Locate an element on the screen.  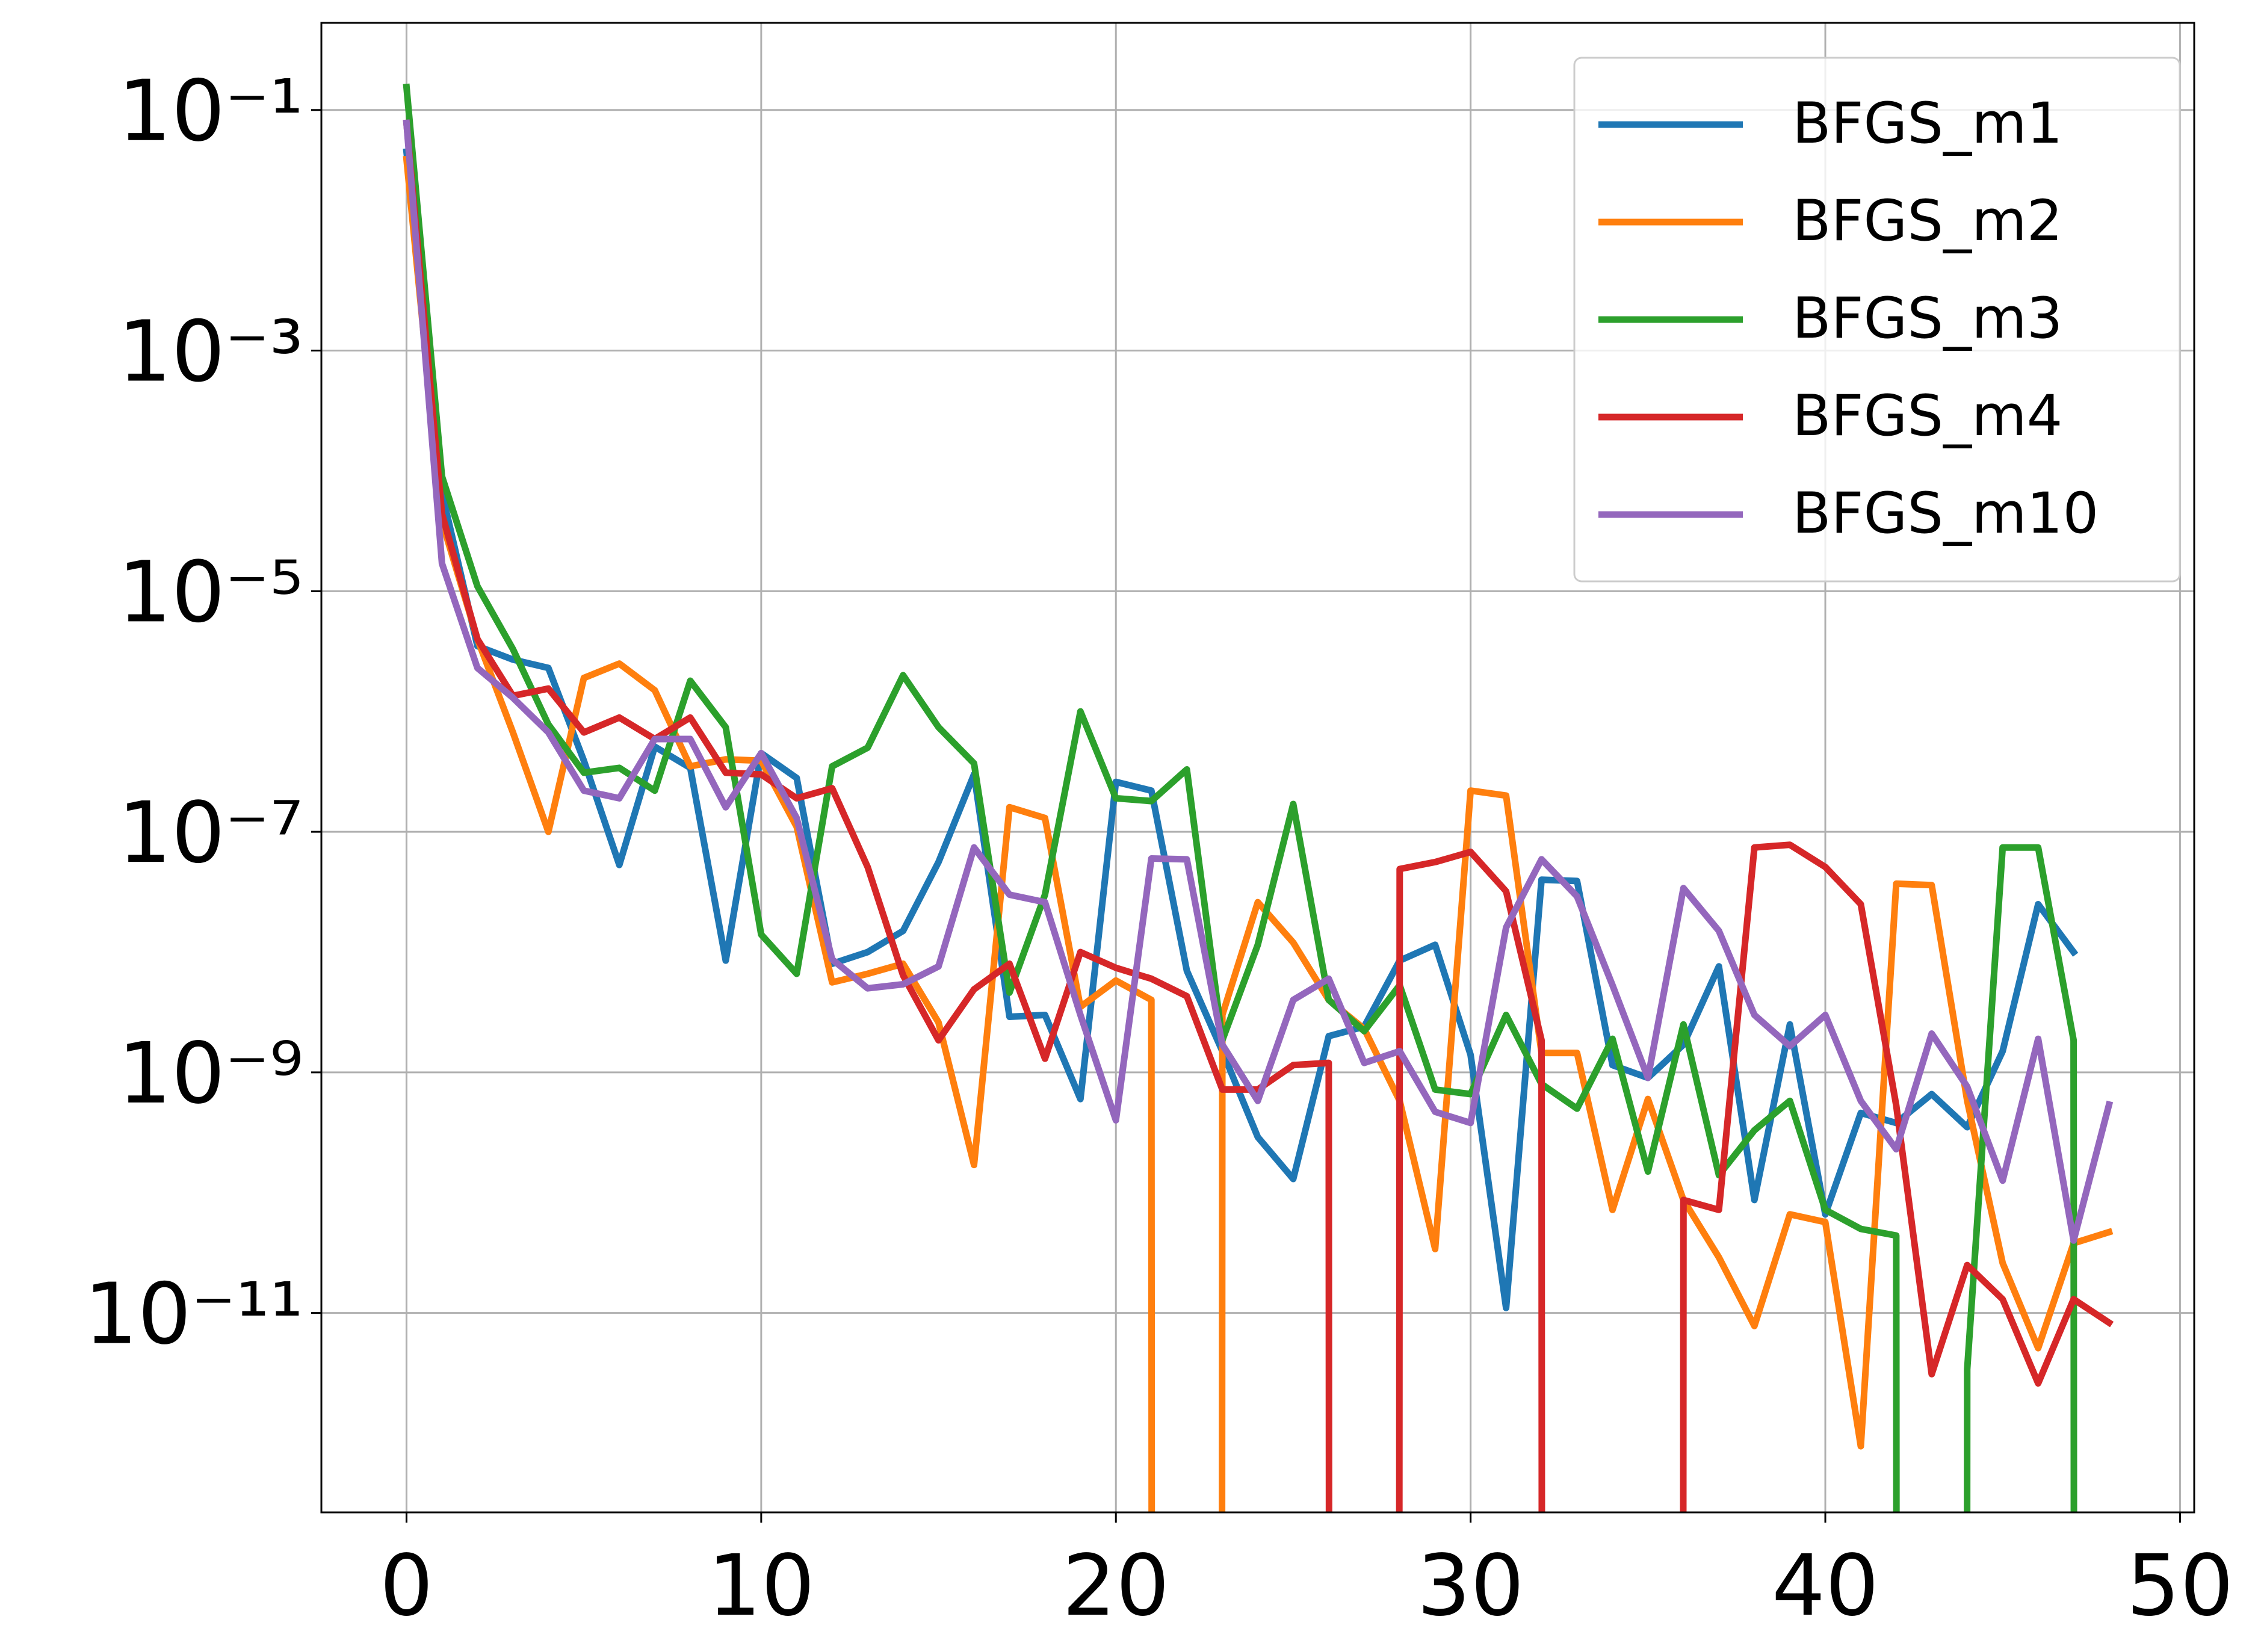
y-tick-label: 10⁻⁷ is located at coordinates (211, 833).